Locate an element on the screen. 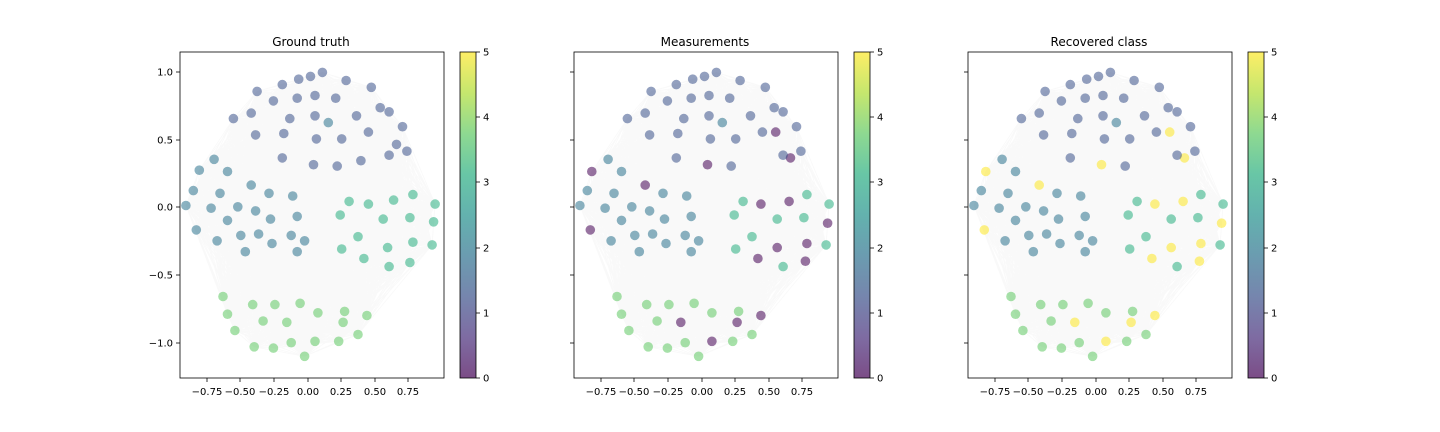  x-tick-label: −0.50 is located at coordinates (240, 392).